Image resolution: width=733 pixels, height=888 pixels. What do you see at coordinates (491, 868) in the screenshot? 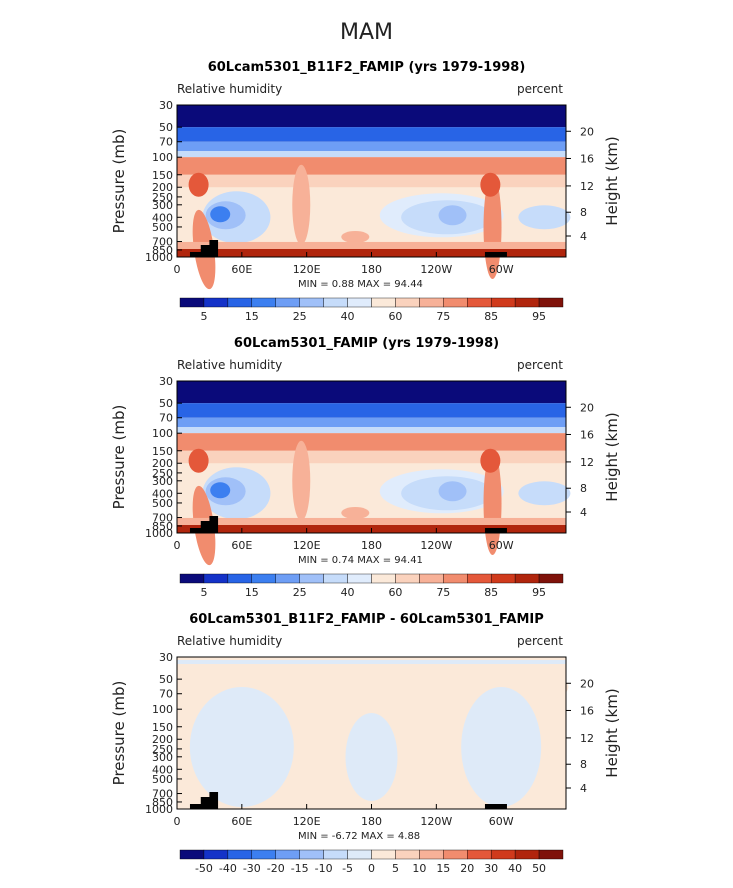
I see `colorbar-label: 30` at bounding box center [491, 868].